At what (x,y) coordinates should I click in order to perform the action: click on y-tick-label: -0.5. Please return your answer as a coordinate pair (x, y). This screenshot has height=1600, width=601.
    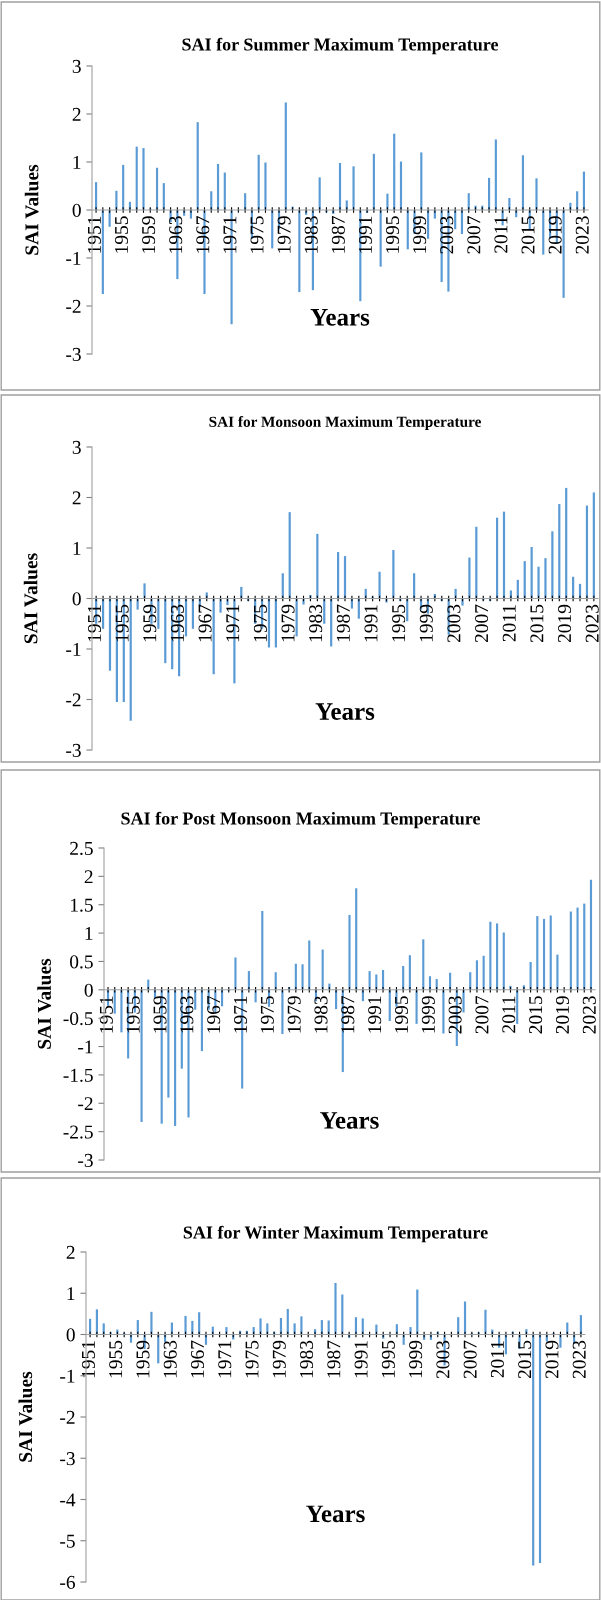
    Looking at the image, I should click on (78, 1019).